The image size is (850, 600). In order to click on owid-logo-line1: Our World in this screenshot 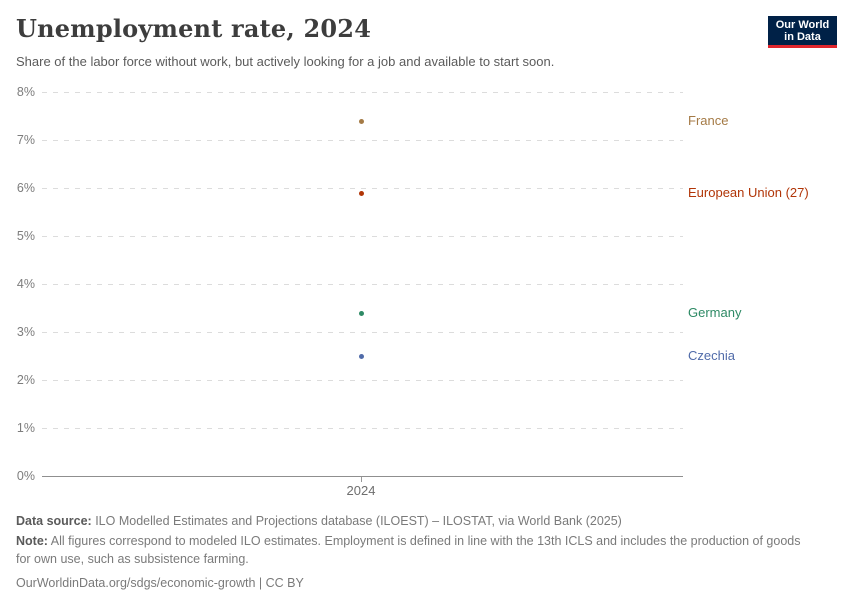, I will do `click(802, 24)`.